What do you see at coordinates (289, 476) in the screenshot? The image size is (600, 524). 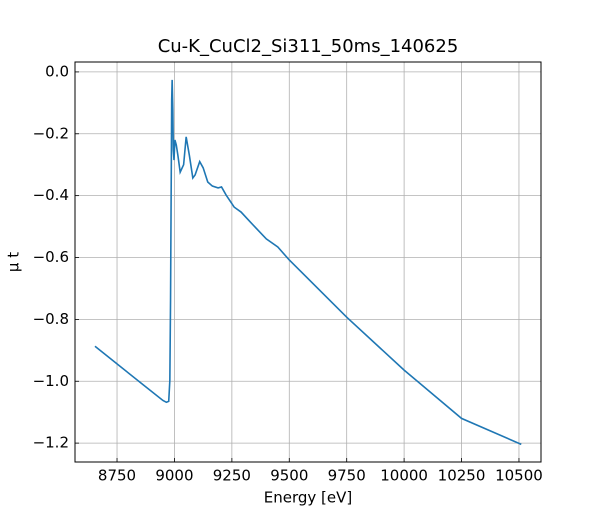 I see `x-tick-label: 9500` at bounding box center [289, 476].